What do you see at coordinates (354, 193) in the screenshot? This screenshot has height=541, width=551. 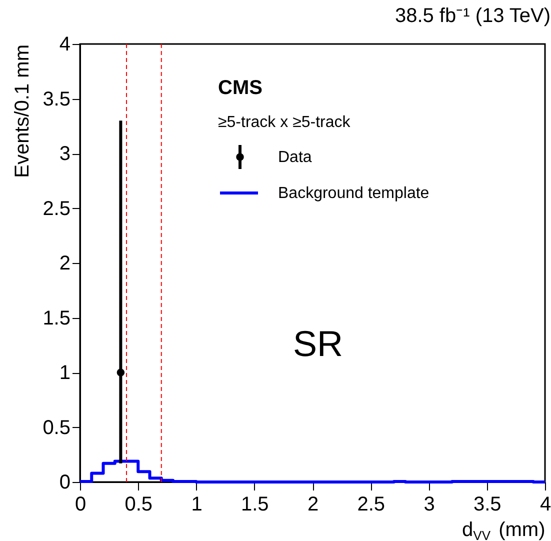 I see `legend-label: Background template` at bounding box center [354, 193].